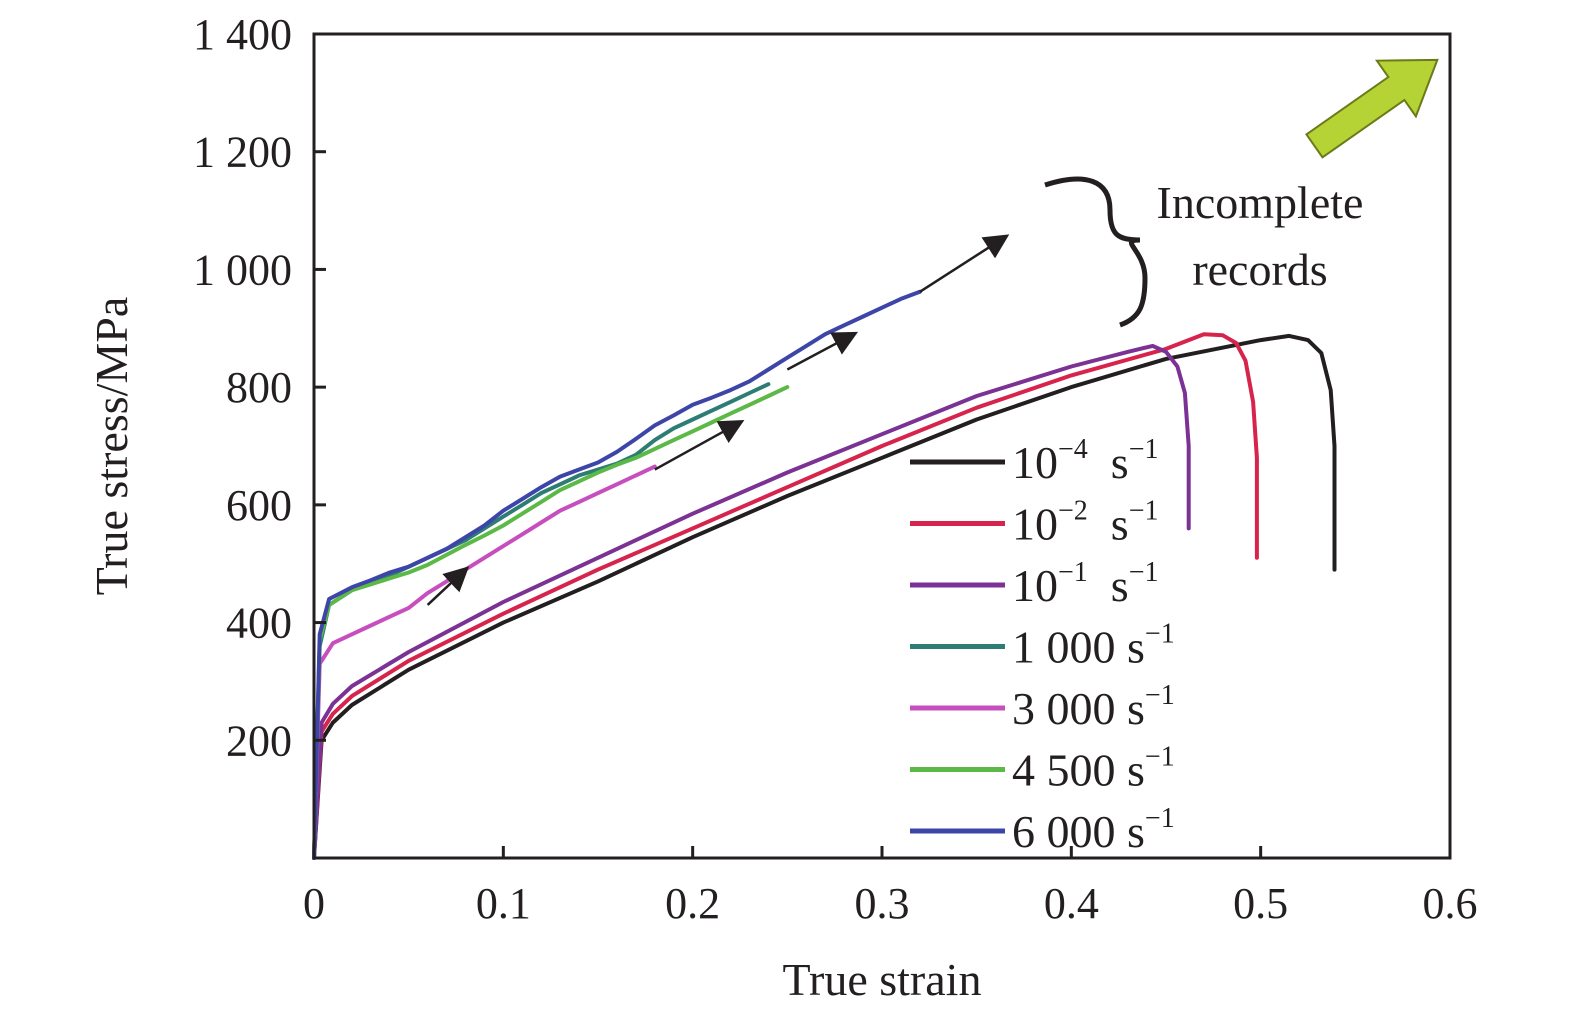  Describe the element at coordinates (1085, 584) in the screenshot. I see `legend-label-2: 10−1 s−1` at that location.